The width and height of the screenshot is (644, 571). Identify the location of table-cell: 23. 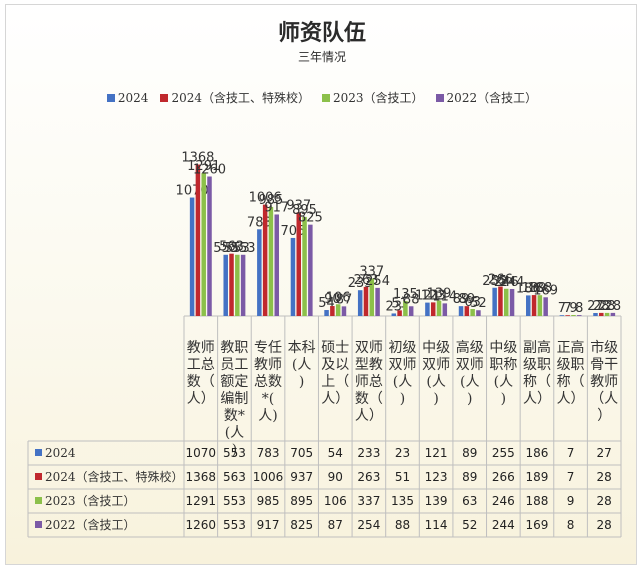
(402, 453).